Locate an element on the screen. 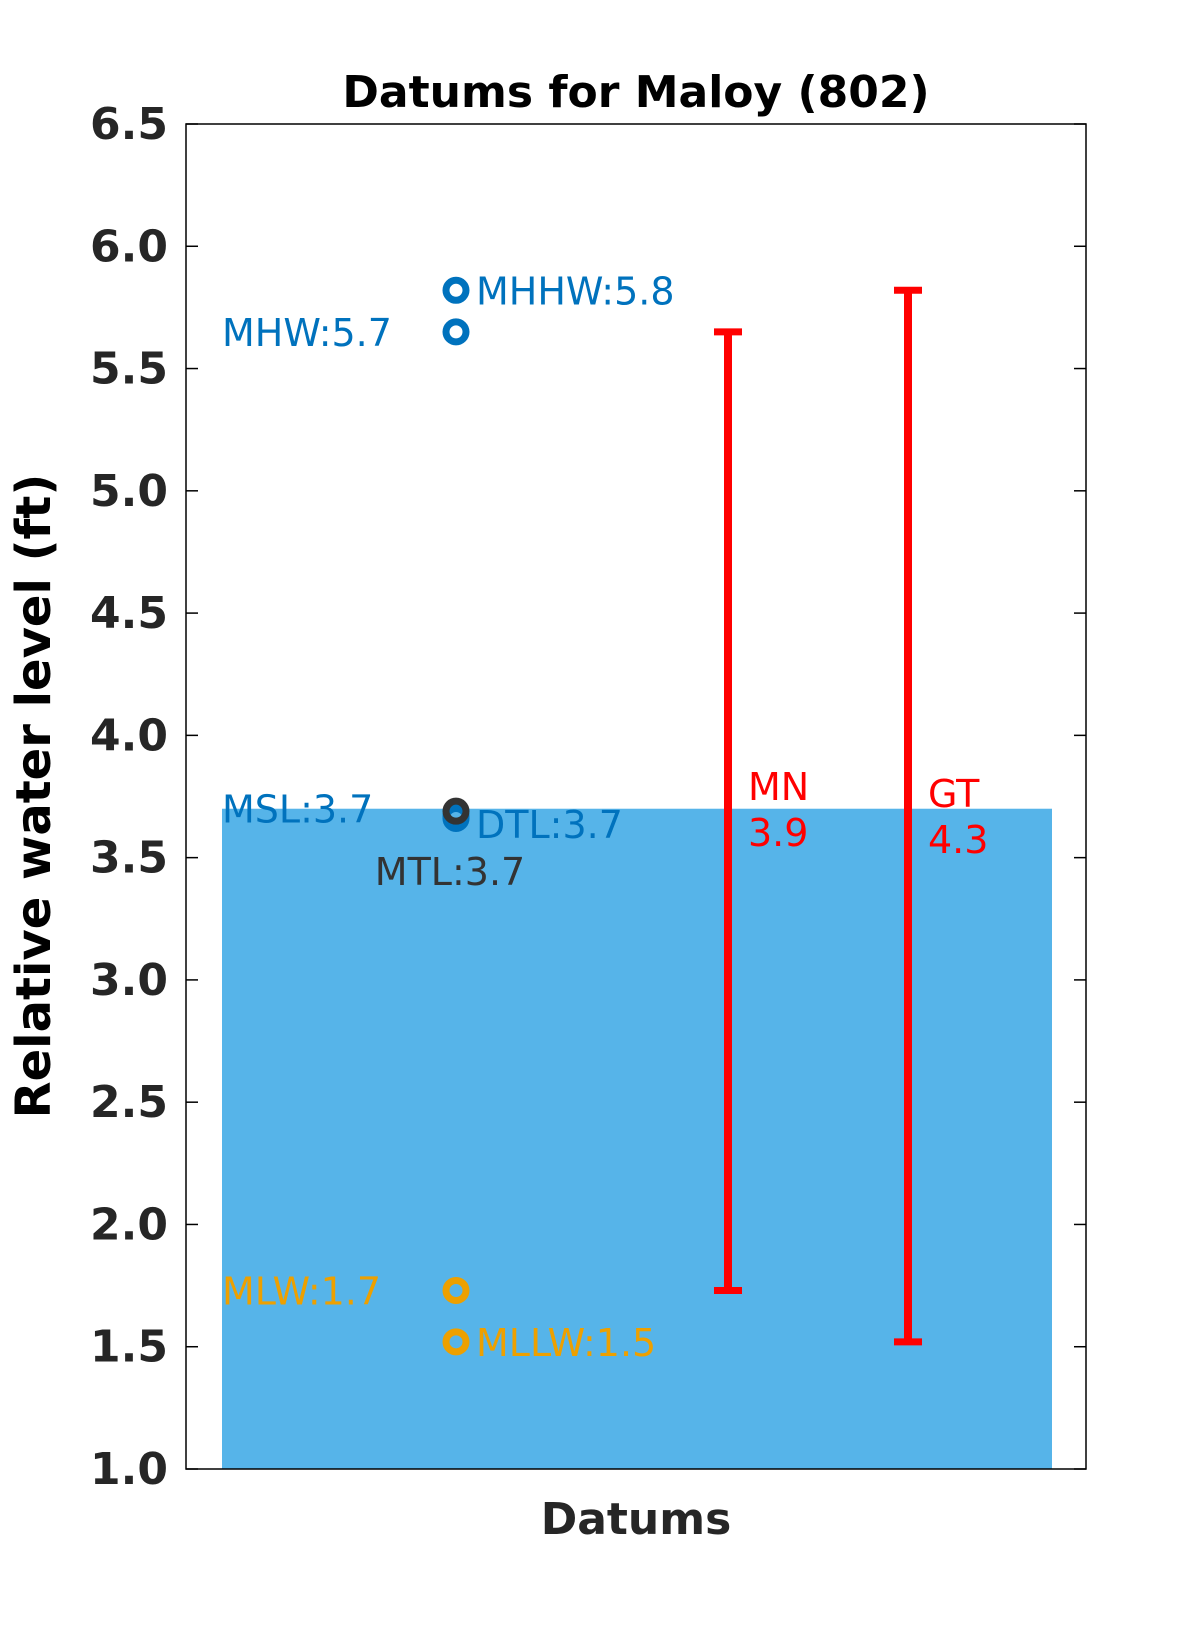 This screenshot has height=1650, width=1200. y-tick-label: 3.0 is located at coordinates (129, 980).